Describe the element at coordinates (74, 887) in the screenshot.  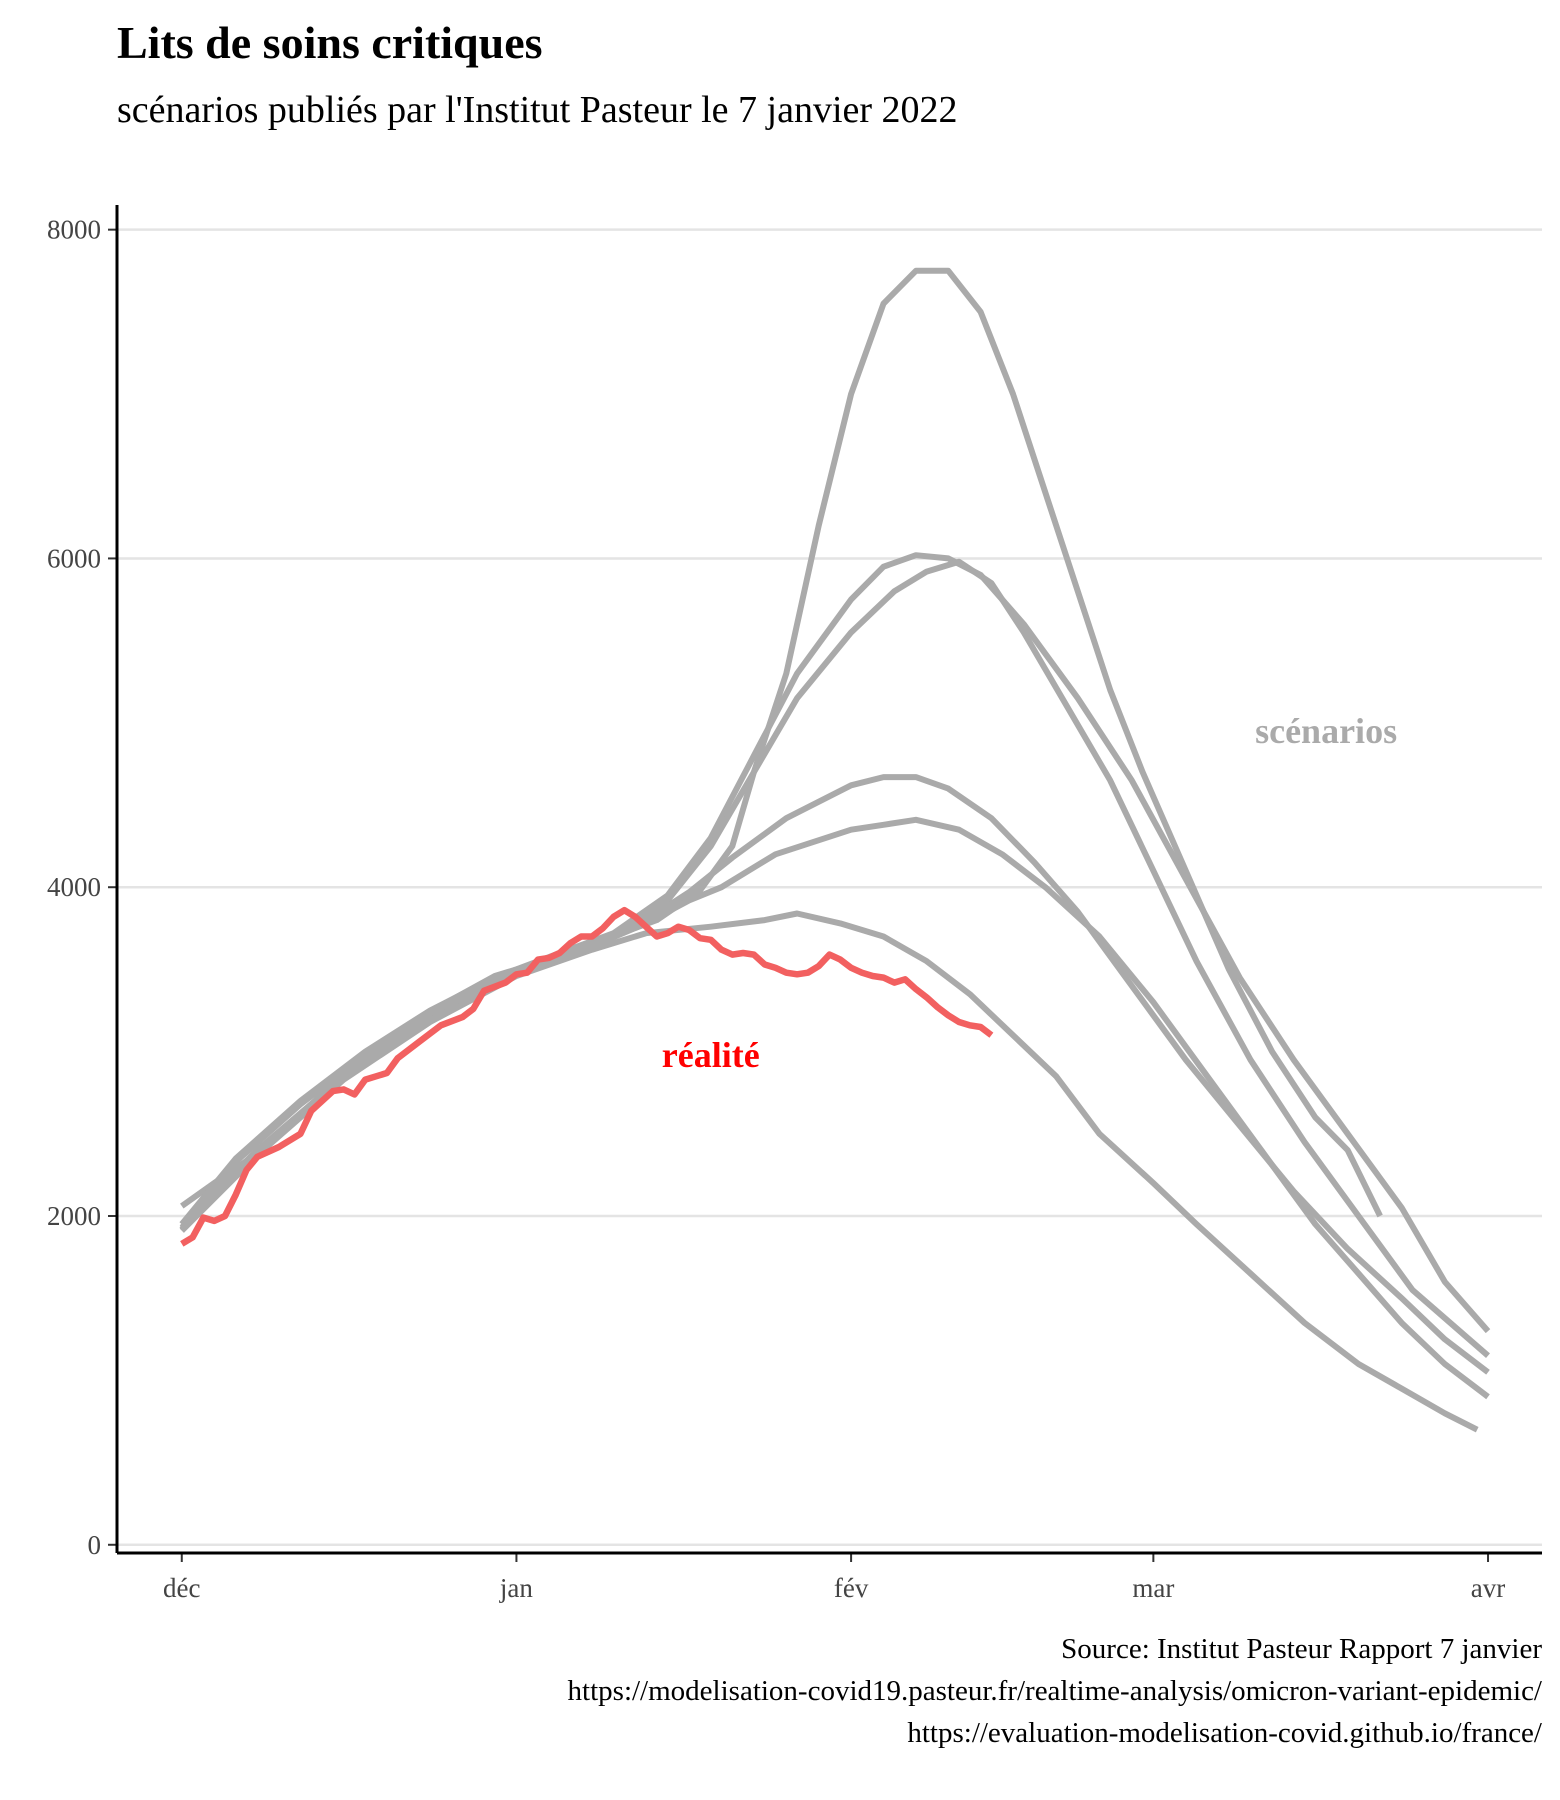
I see `y-tick-label: 4000` at that location.